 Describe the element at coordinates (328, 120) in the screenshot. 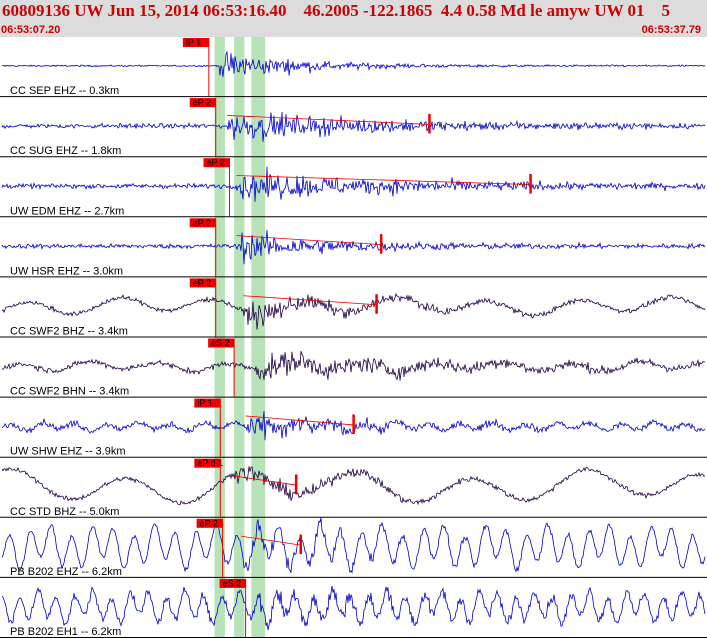

I see `trace-1-coda-fit` at that location.